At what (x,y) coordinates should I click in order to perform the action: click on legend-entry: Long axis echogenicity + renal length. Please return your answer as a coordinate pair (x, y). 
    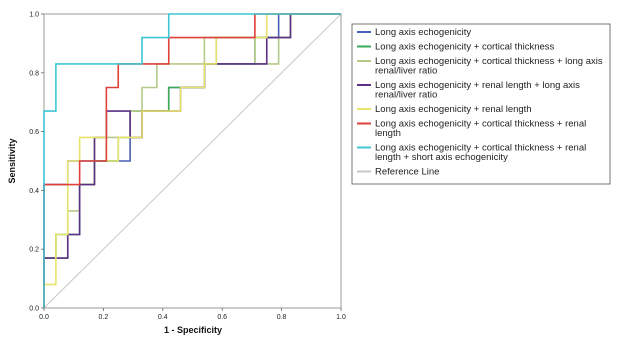
    Looking at the image, I should click on (453, 109).